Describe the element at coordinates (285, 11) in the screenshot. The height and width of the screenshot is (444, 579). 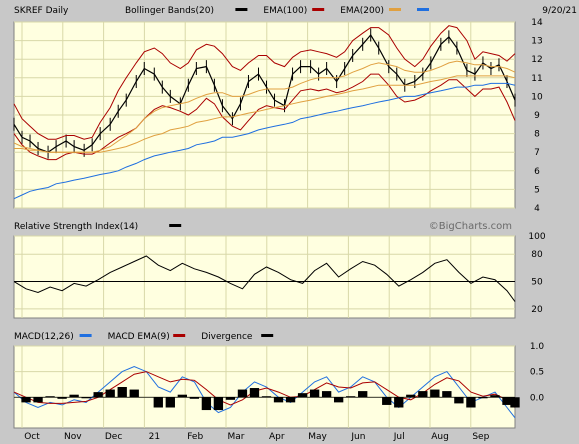
I see `legend-label: EMA(100)` at that location.